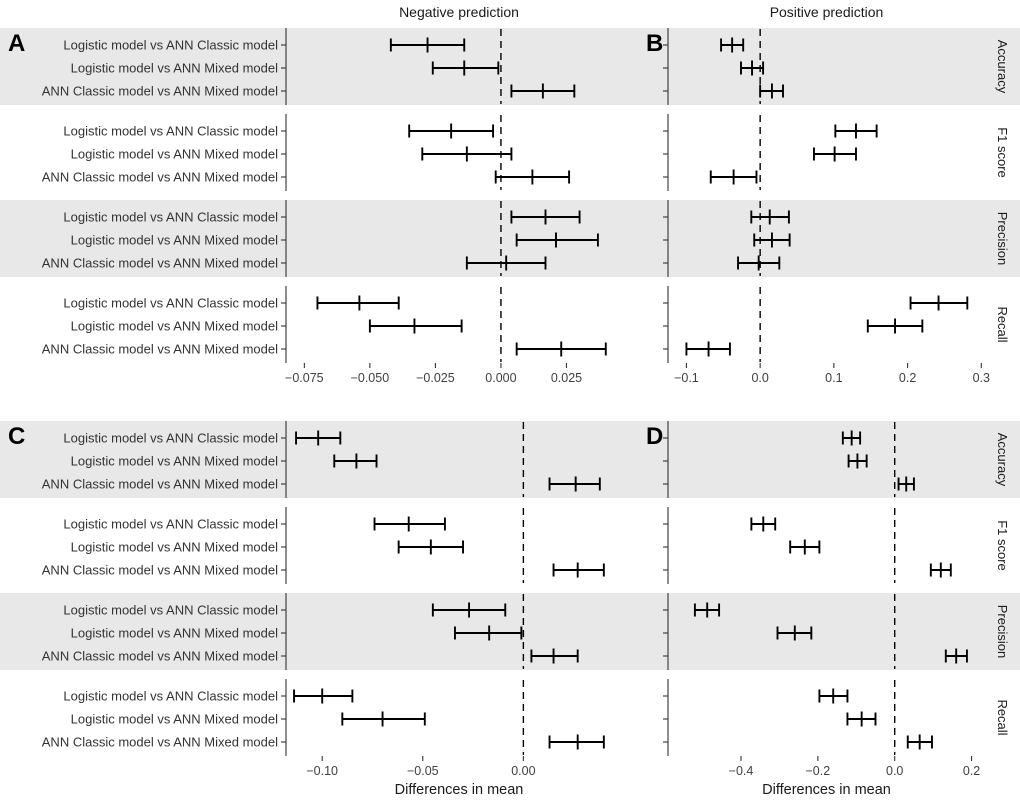 The image size is (1020, 801). Describe the element at coordinates (523, 771) in the screenshot. I see `x-tick-label: 0.00` at that location.